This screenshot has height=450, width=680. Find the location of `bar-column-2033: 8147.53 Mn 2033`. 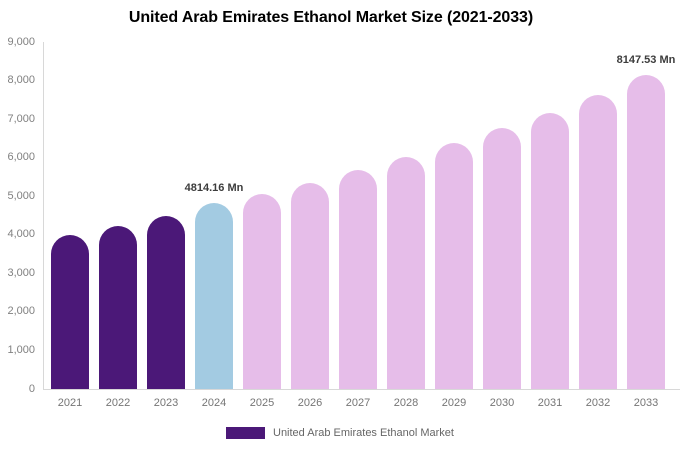

bar-column-2033: 8147.53 Mn 2033 is located at coordinates (646, 225).